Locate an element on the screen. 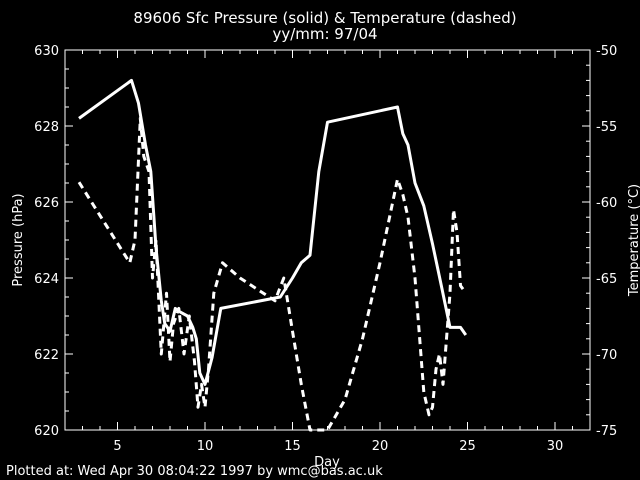 The image size is (640, 480). x-tick-label: 10 is located at coordinates (205, 446).